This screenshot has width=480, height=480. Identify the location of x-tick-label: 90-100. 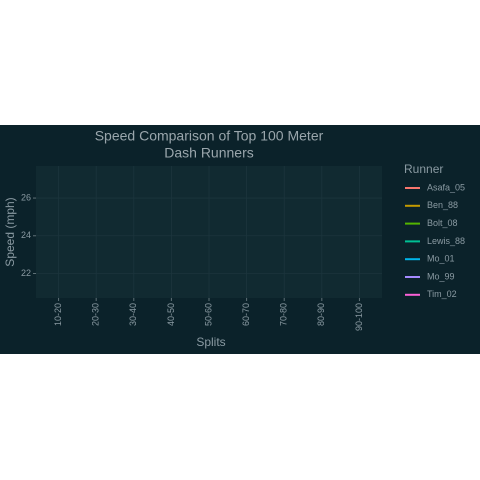
(359, 317).